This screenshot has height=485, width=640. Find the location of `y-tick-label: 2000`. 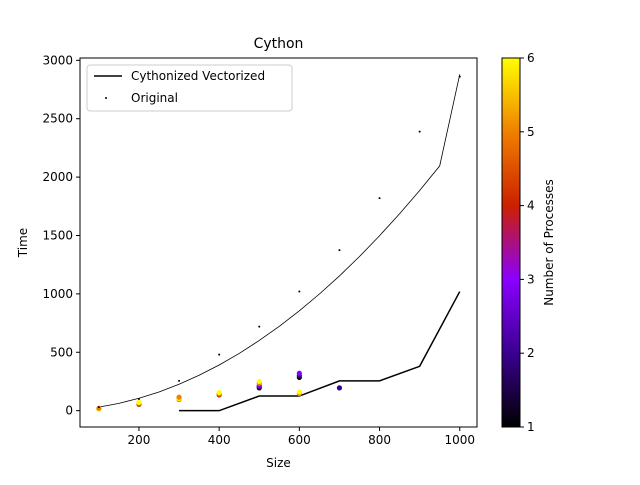

y-tick-label: 2000 is located at coordinates (57, 177).